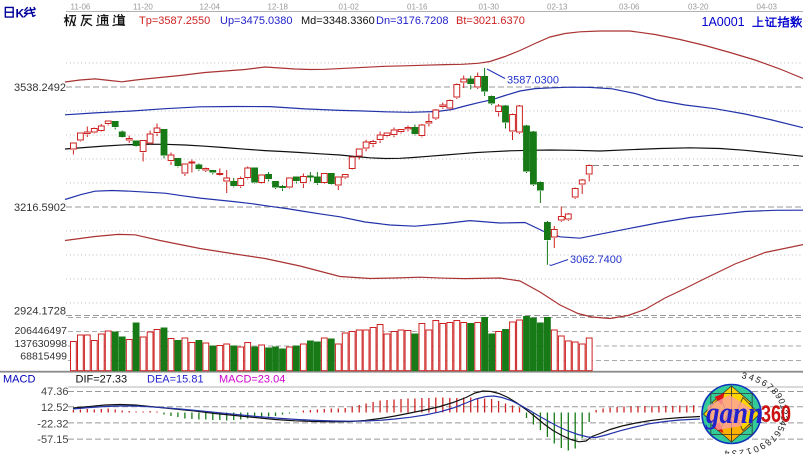 Image resolution: width=803 pixels, height=454 pixels. I want to click on svg-text: 47.36, so click(55, 392).